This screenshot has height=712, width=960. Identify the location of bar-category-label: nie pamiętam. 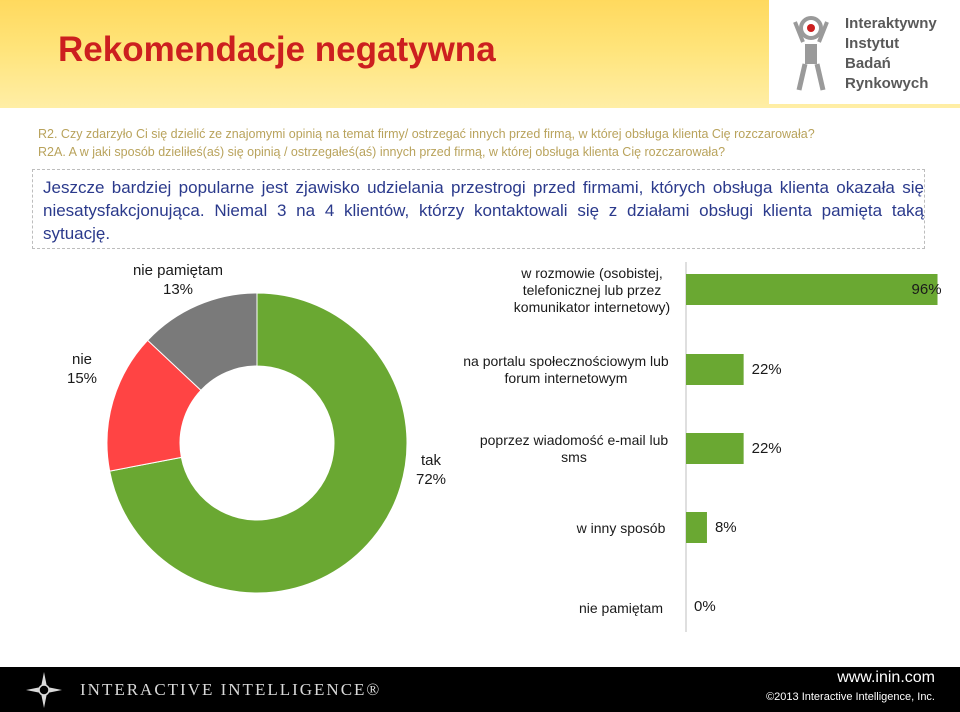
(621, 608).